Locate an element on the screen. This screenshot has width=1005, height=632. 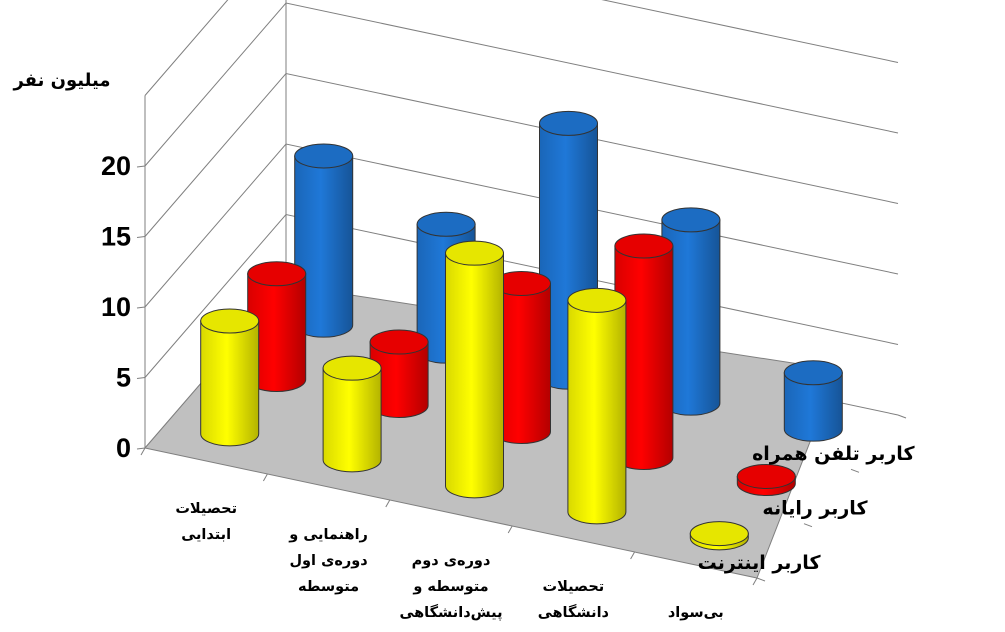
series-label: کاربر رایانه is located at coordinates (815, 509).